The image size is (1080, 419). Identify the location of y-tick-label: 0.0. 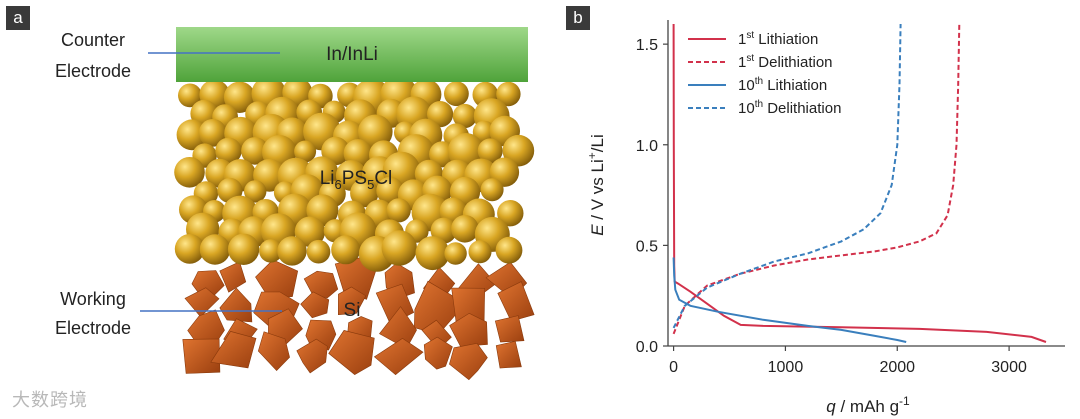
(647, 347).